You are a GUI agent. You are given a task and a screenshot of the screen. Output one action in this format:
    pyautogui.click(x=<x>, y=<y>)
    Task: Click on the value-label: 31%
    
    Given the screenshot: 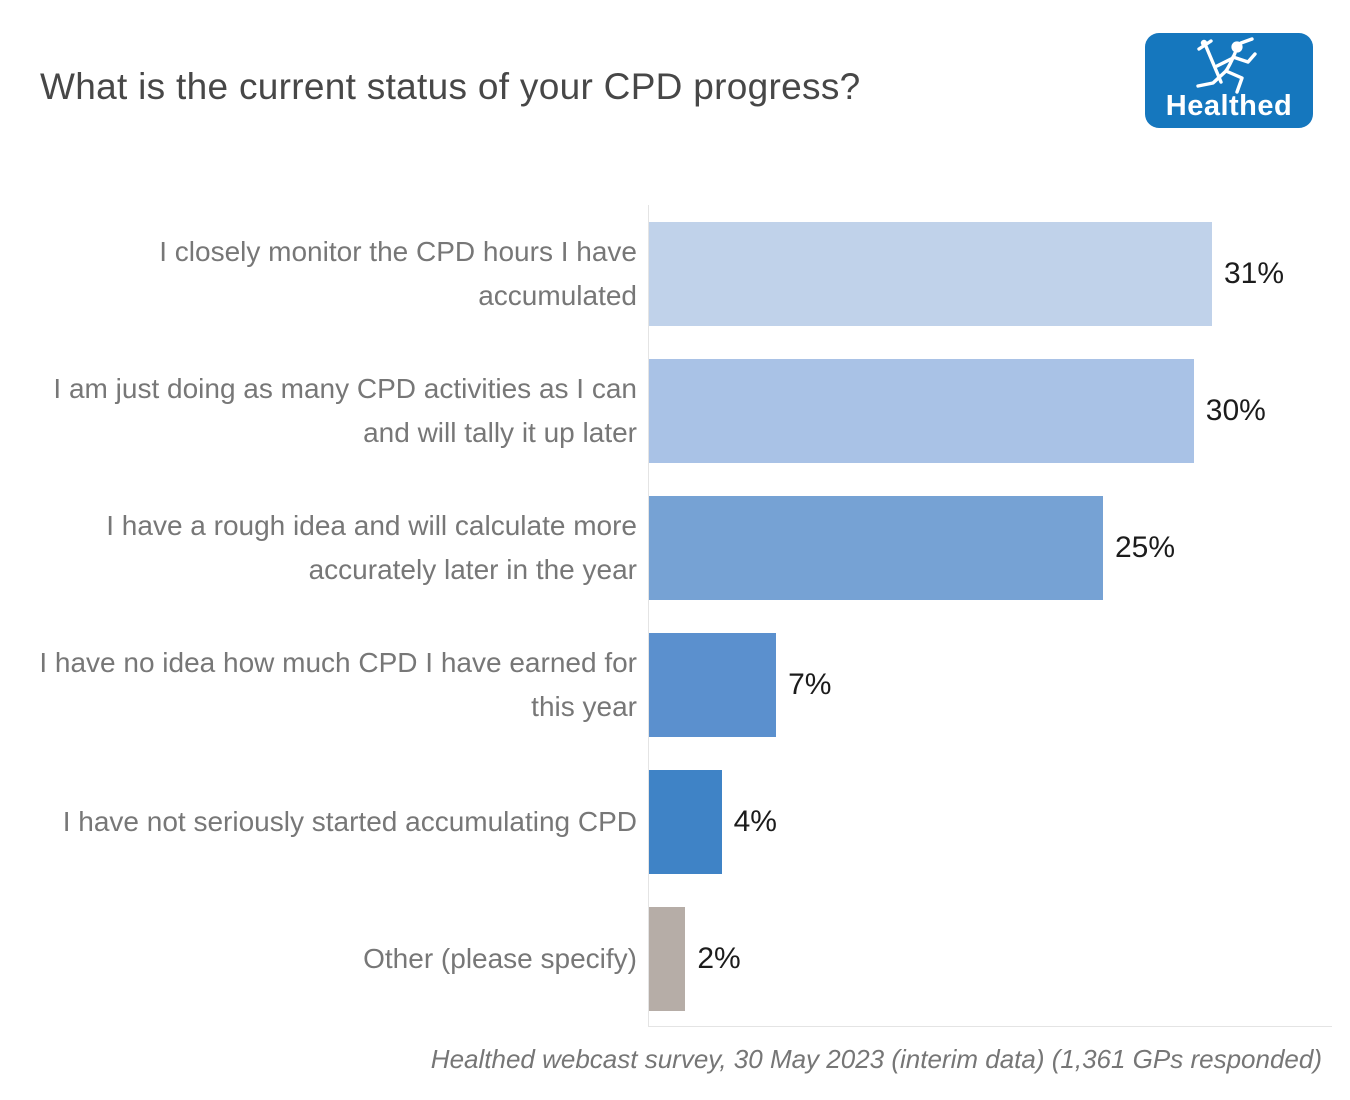 What is the action you would take?
    pyautogui.click(x=1253, y=273)
    